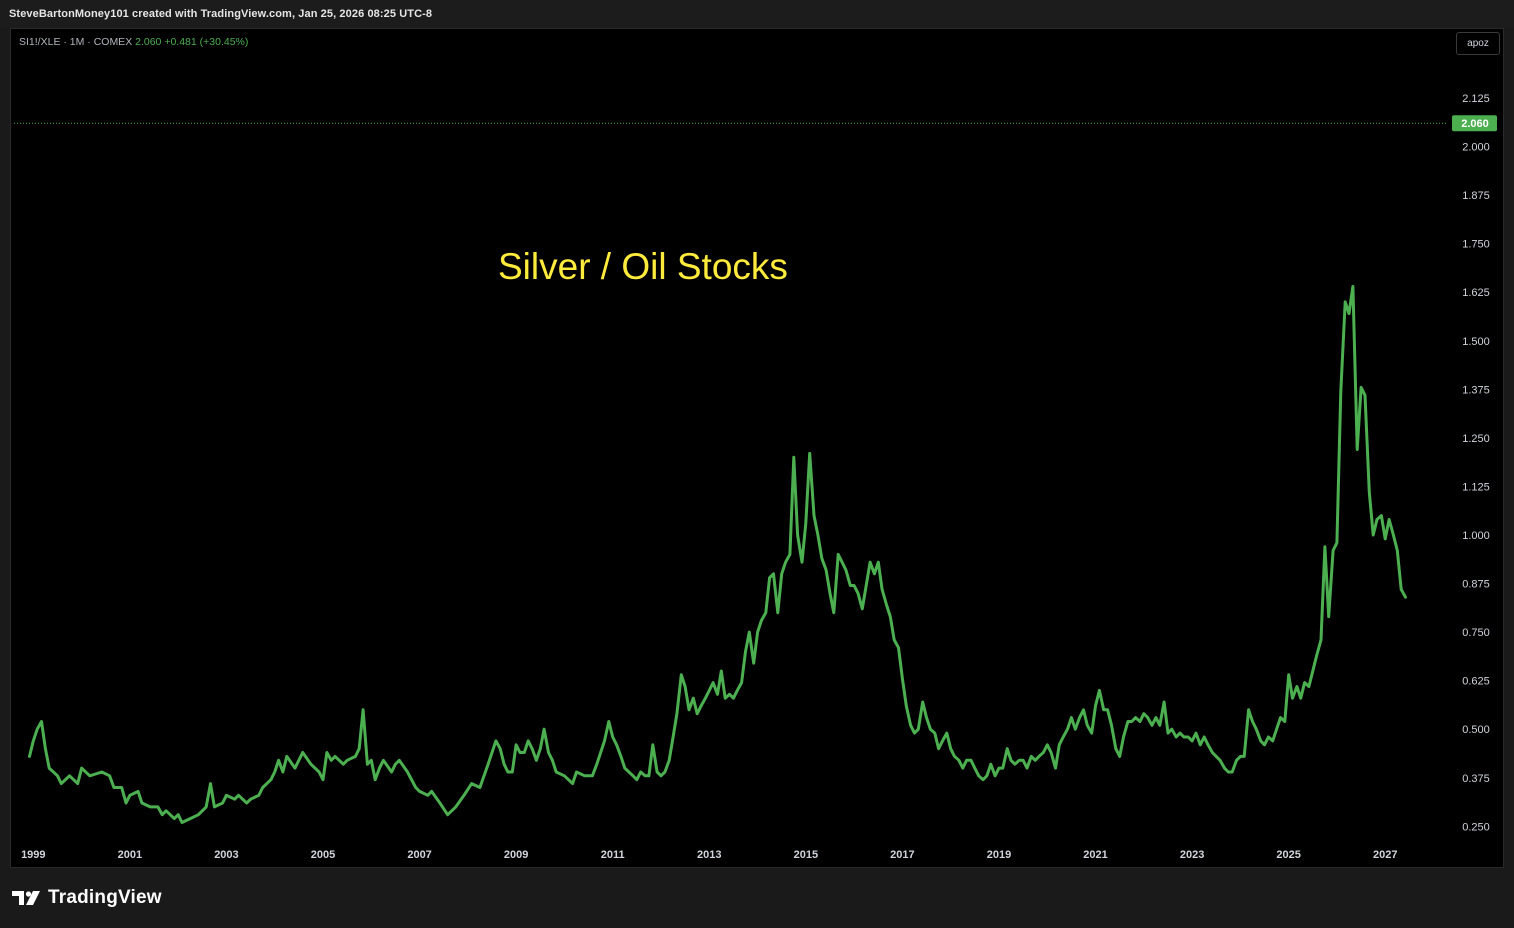 The height and width of the screenshot is (928, 1514). I want to click on x-tick-label-4: 2007, so click(419, 855).